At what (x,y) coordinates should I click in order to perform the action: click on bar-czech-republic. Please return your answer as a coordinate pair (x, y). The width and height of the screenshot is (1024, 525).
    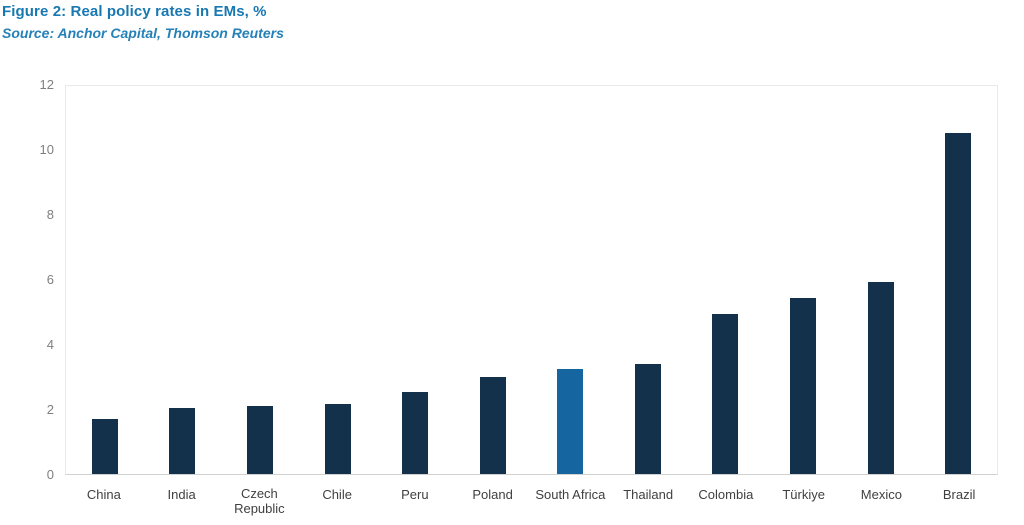
    Looking at the image, I should click on (259, 440).